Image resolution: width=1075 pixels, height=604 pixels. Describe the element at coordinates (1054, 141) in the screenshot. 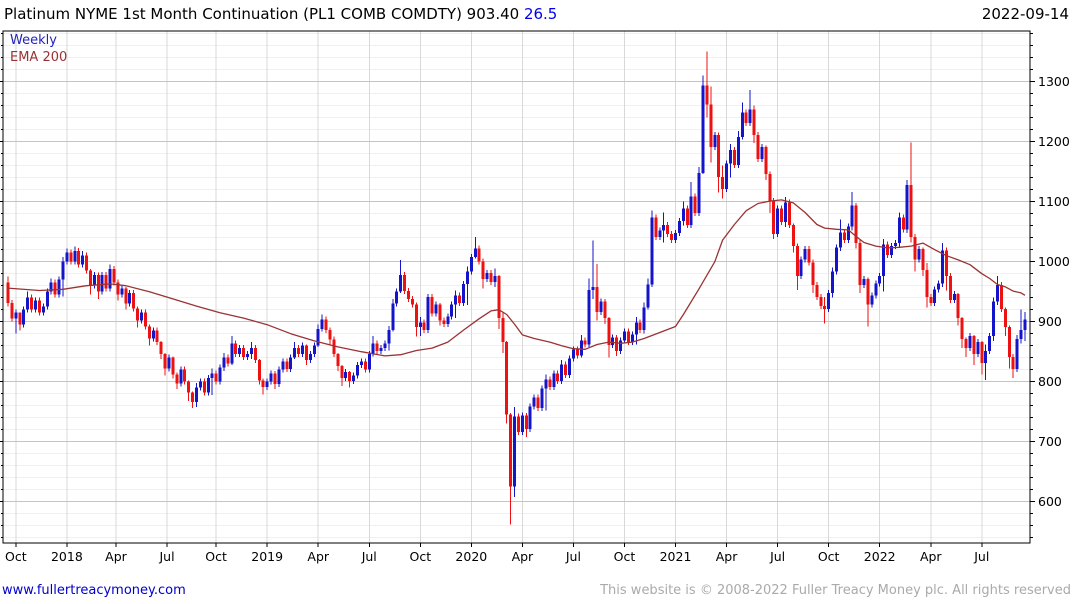

I see `svg-text: 1200` at that location.